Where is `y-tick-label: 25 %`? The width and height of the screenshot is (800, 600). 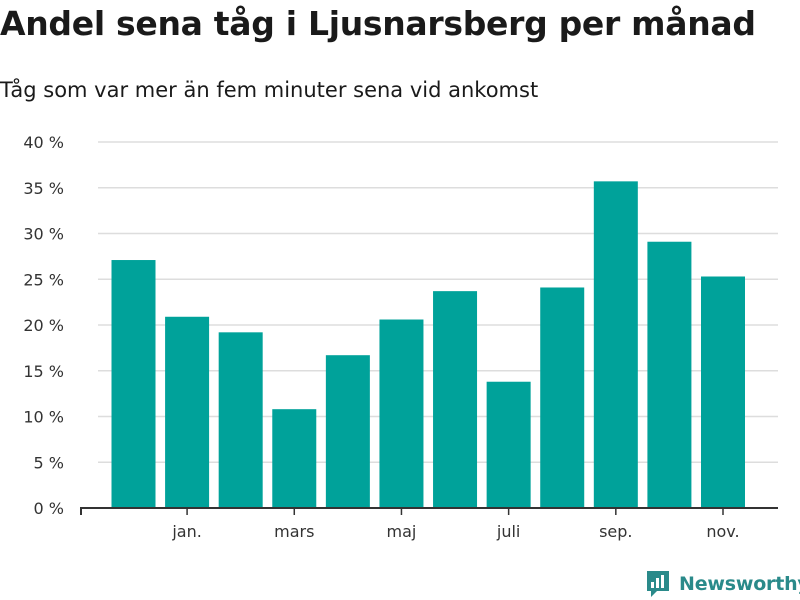 y-tick-label: 25 % is located at coordinates (43, 279).